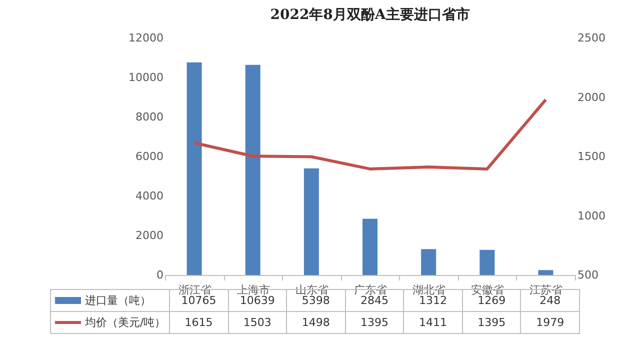  What do you see at coordinates (146, 77) in the screenshot?
I see `y-tick-label: 10000` at bounding box center [146, 77].